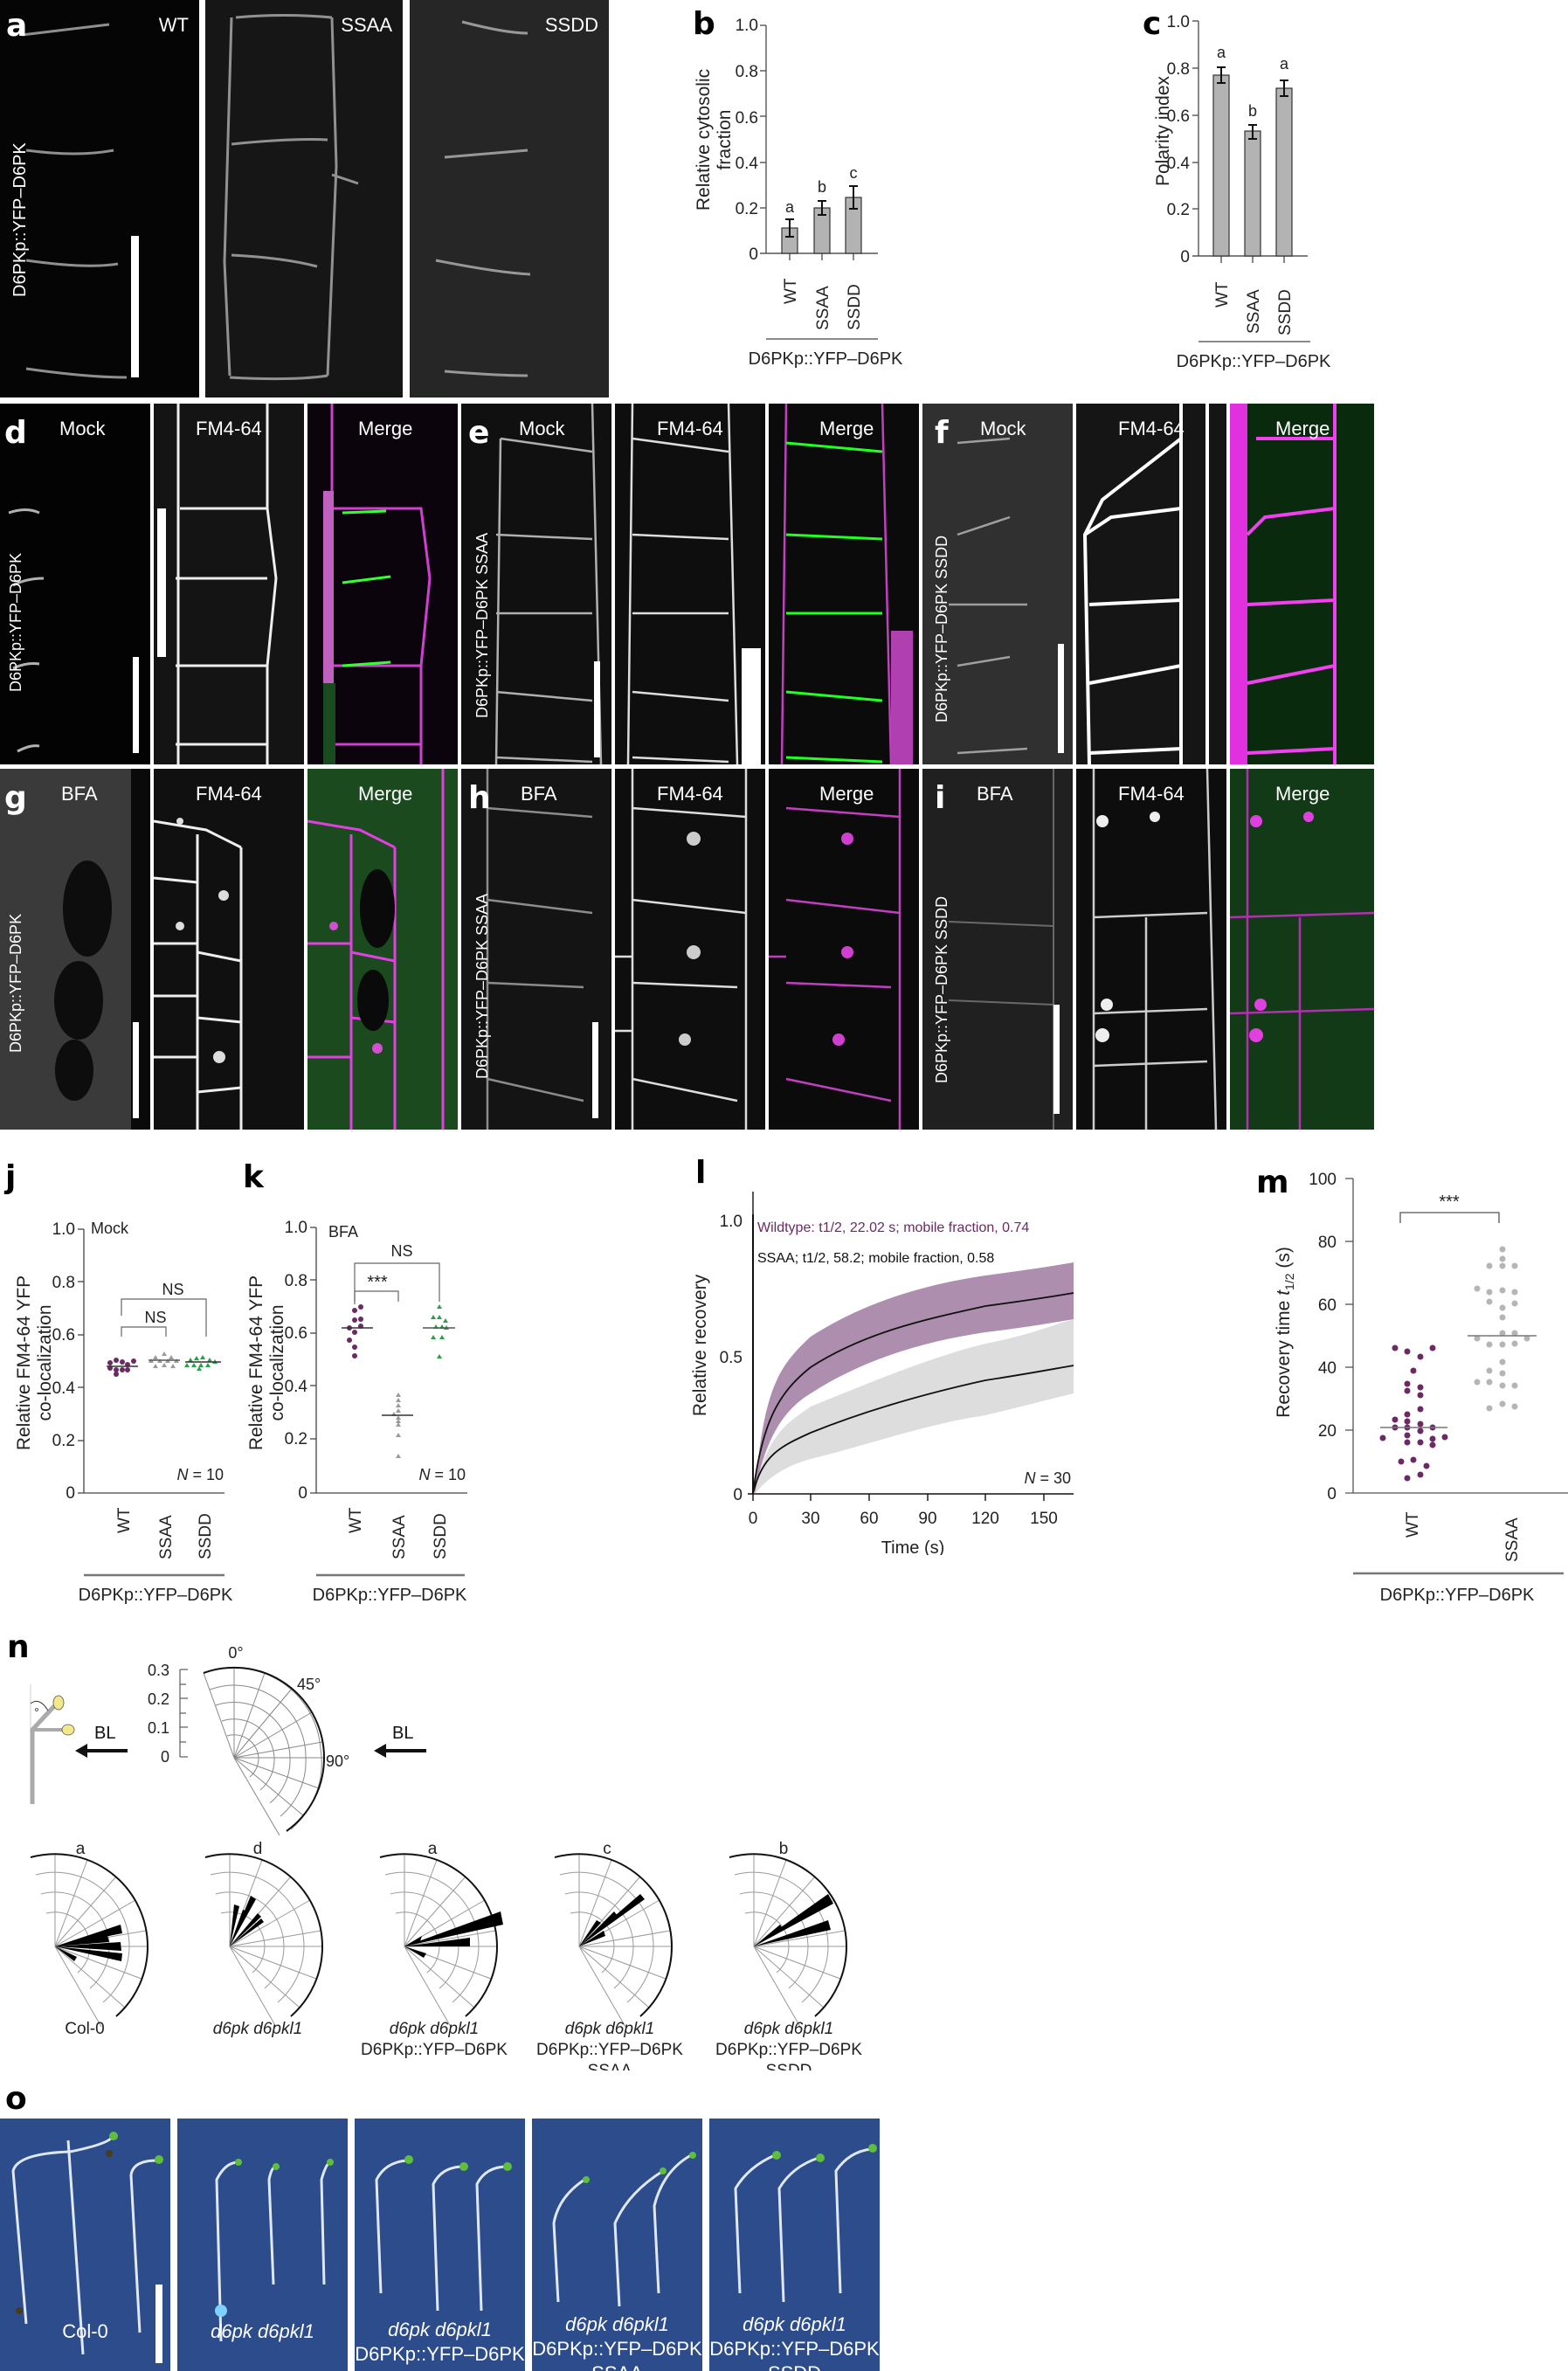  I want to click on svg-text: SSAA, so click(823, 308).